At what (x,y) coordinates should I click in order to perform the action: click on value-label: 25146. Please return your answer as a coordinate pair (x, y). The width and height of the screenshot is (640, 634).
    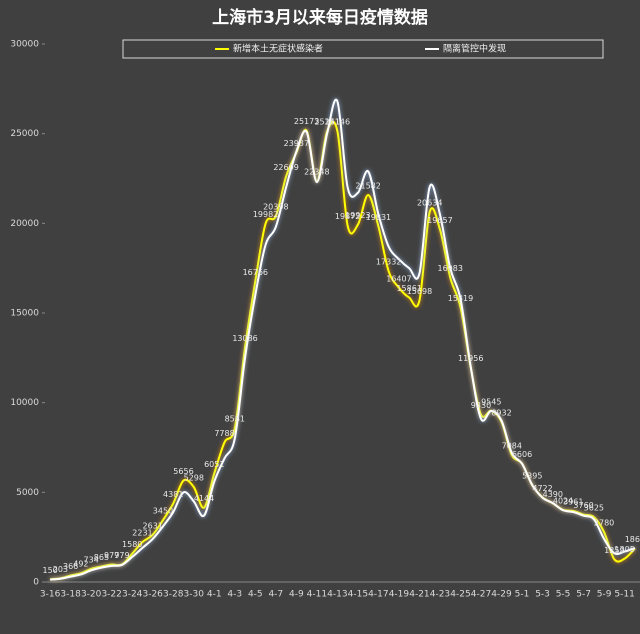
    Looking at the image, I should click on (337, 122).